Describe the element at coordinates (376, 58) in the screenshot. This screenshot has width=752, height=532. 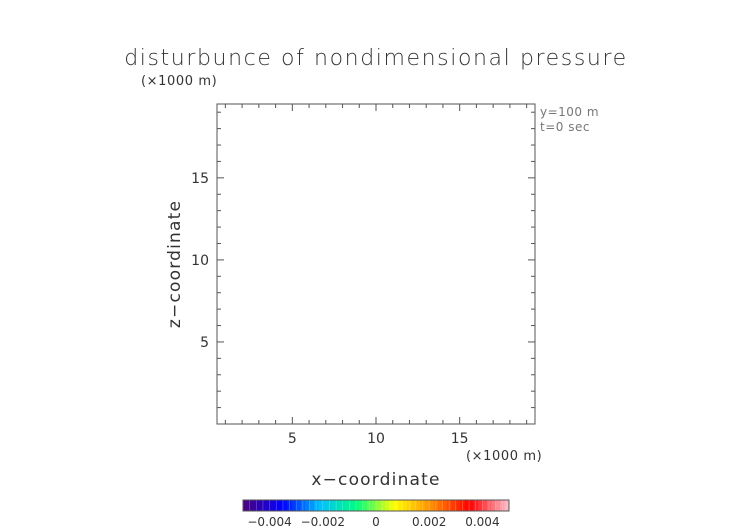
I see `chart-title: disturbunce of nondimensional pressure` at that location.